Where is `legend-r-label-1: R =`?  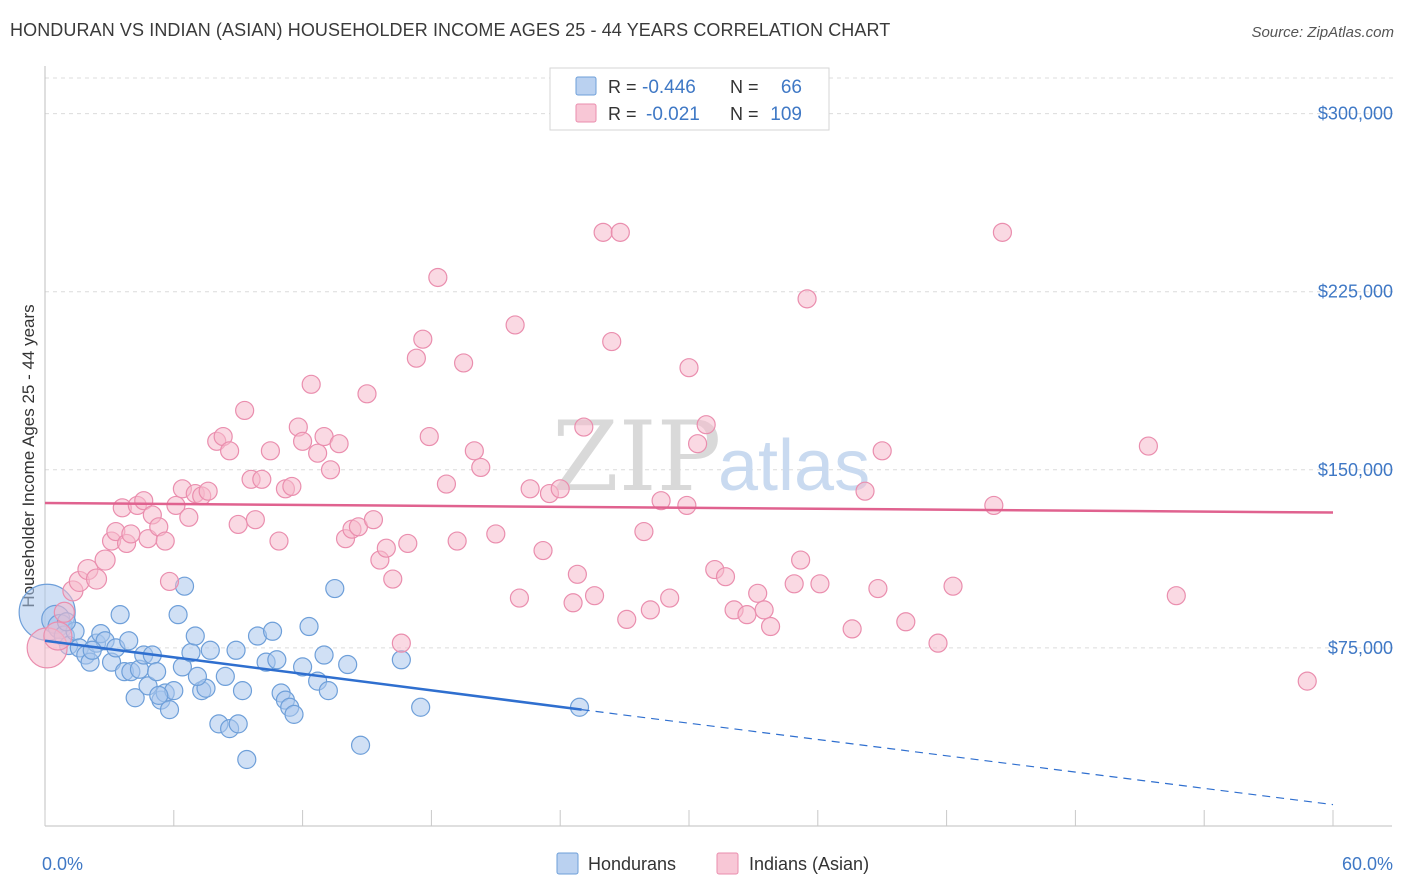
legend-r-label-1: R = is located at coordinates (622, 87).